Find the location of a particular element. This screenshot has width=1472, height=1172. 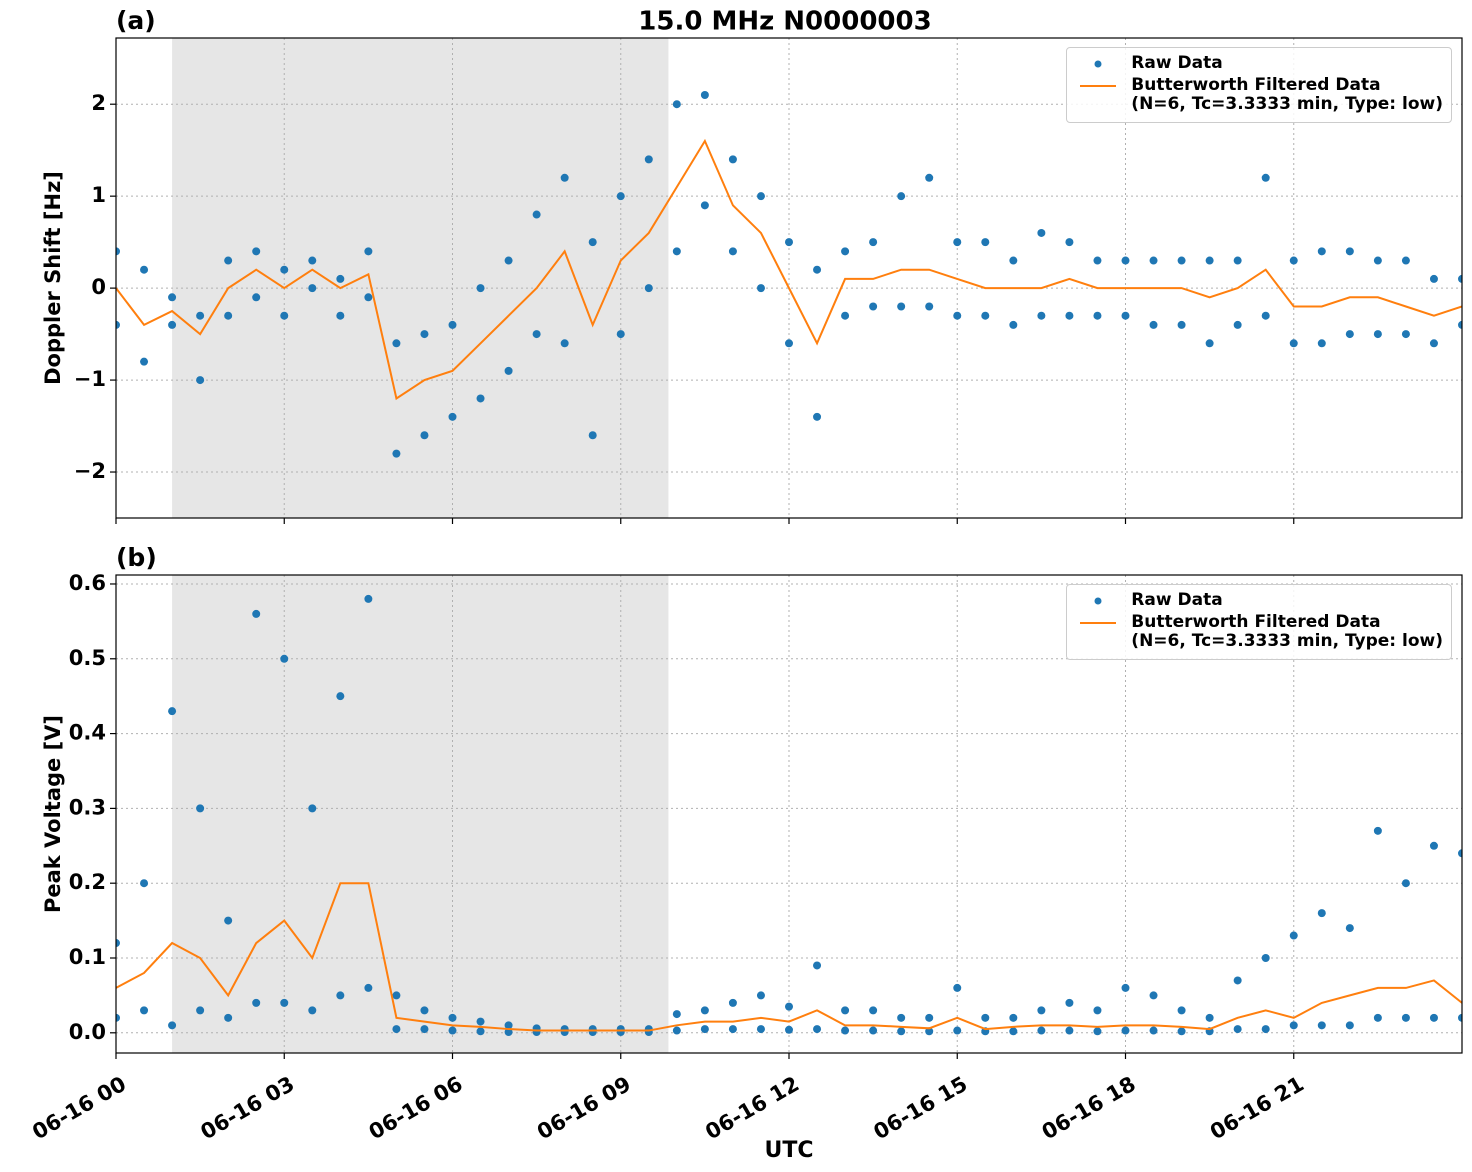

legend-marker is located at coordinates (1098, 64).